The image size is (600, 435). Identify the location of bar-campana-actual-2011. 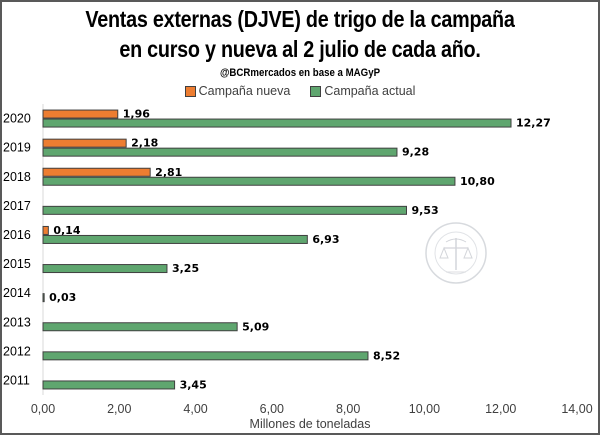
(109, 385).